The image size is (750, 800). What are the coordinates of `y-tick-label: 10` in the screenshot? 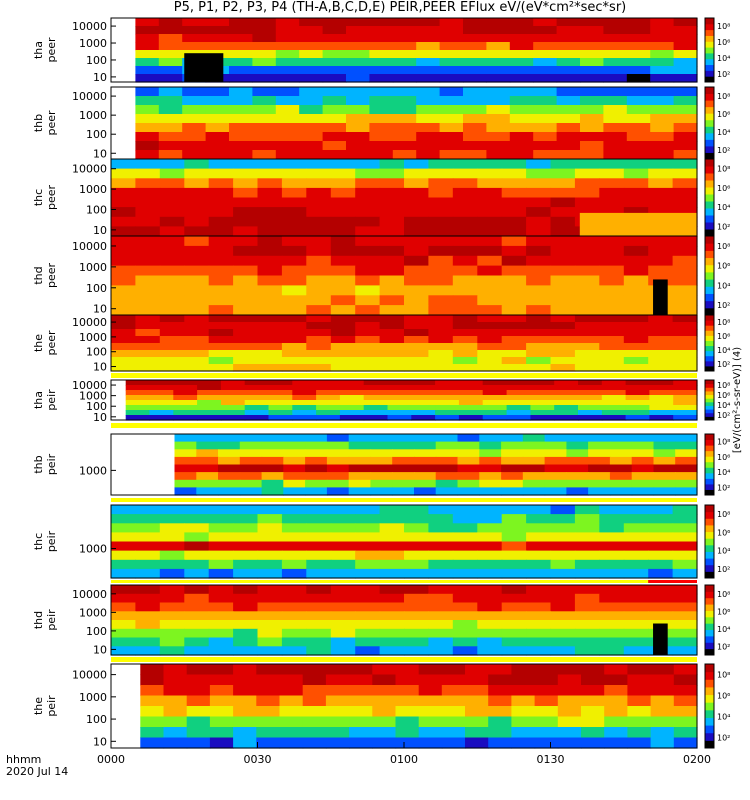 It's located at (100, 741).